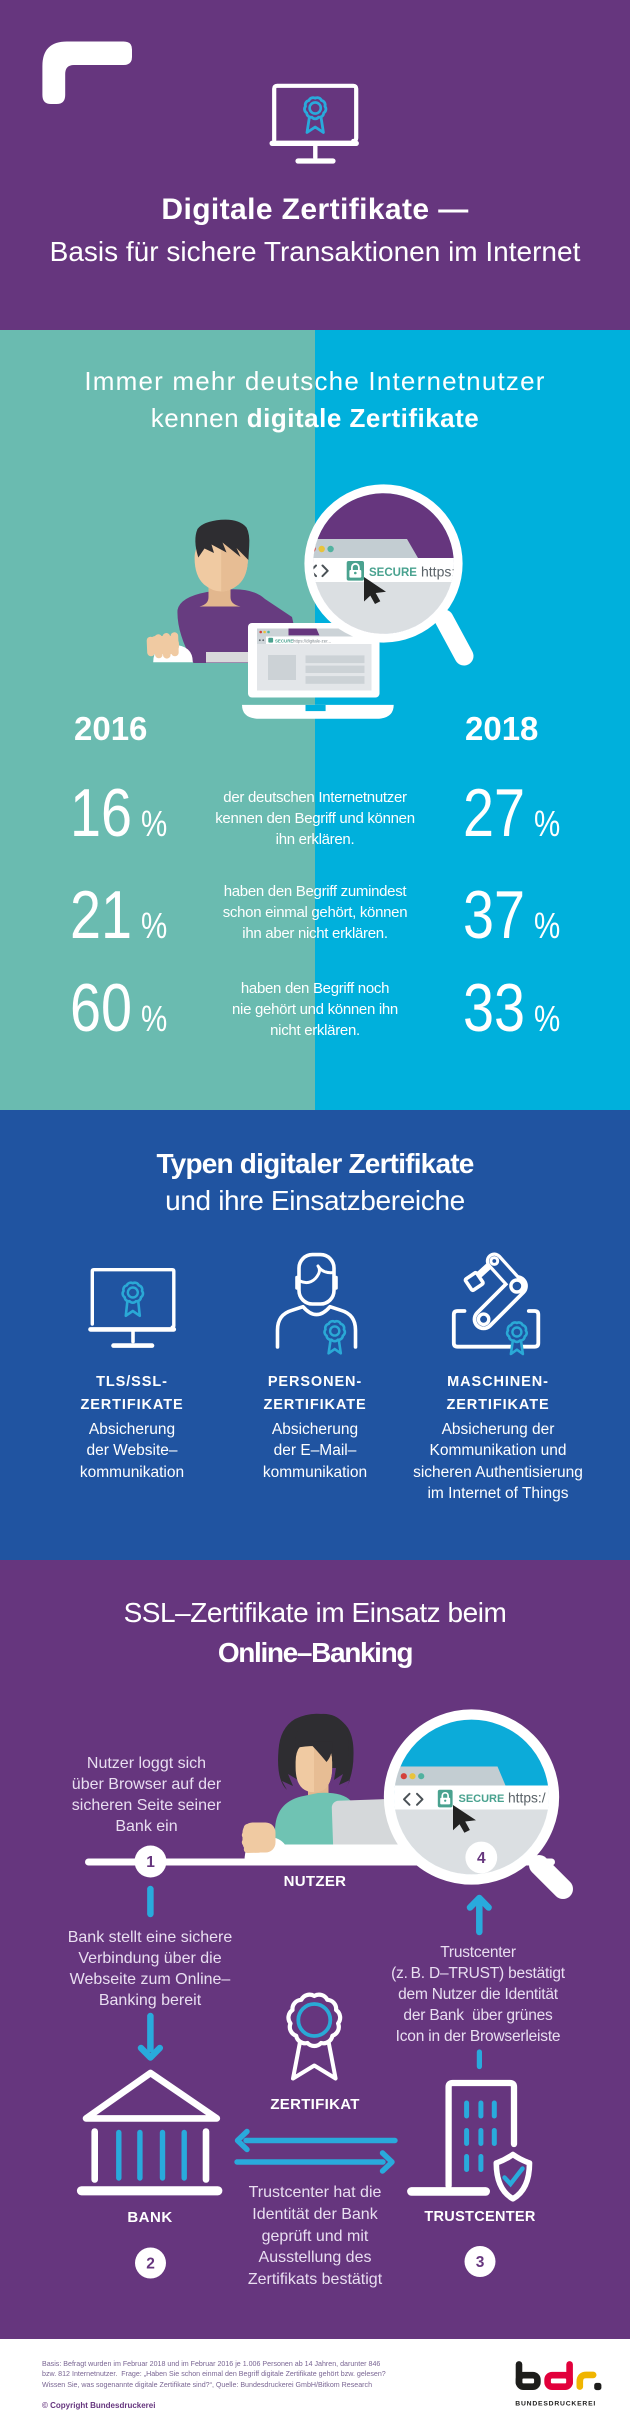  What do you see at coordinates (480, 2262) in the screenshot?
I see `svg-text: 3` at bounding box center [480, 2262].